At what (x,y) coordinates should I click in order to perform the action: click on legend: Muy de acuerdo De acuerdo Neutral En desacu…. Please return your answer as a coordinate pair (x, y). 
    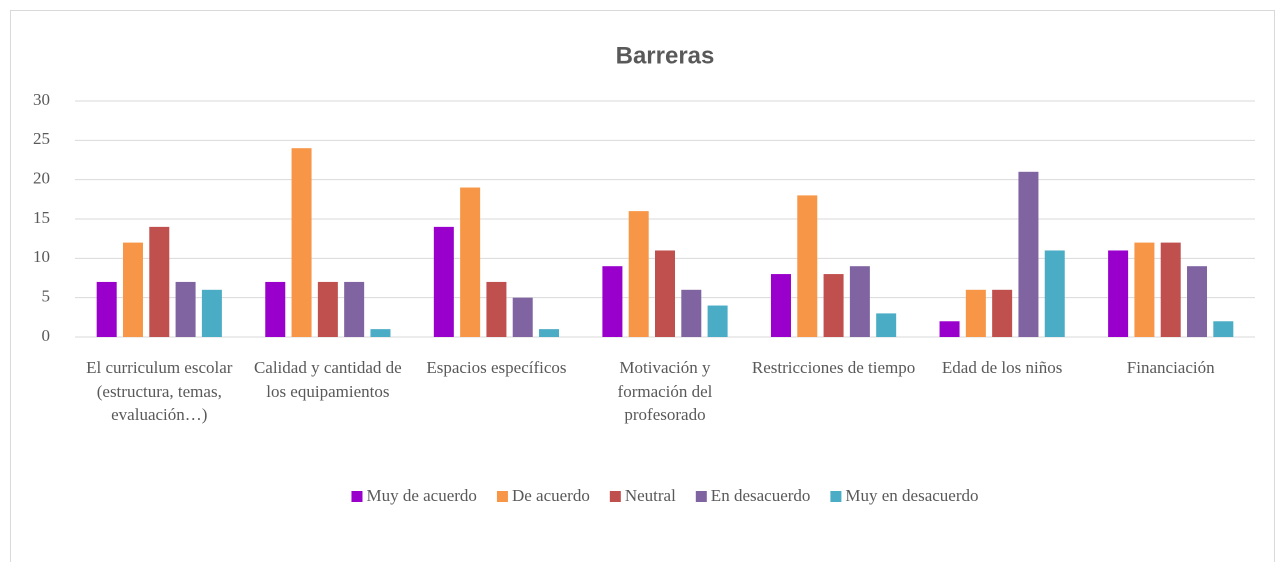
    Looking at the image, I should click on (665, 495).